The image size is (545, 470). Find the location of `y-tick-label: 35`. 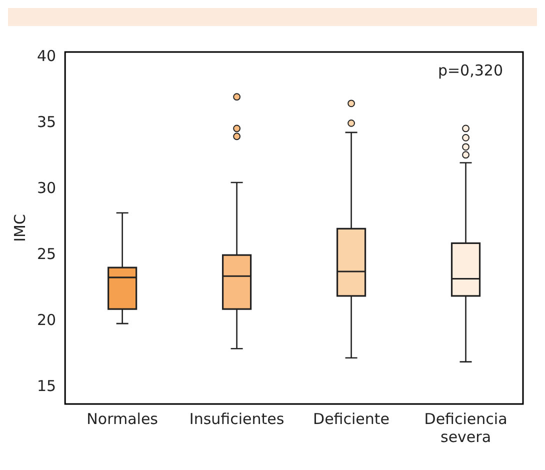

y-tick-label: 35 is located at coordinates (46, 122).